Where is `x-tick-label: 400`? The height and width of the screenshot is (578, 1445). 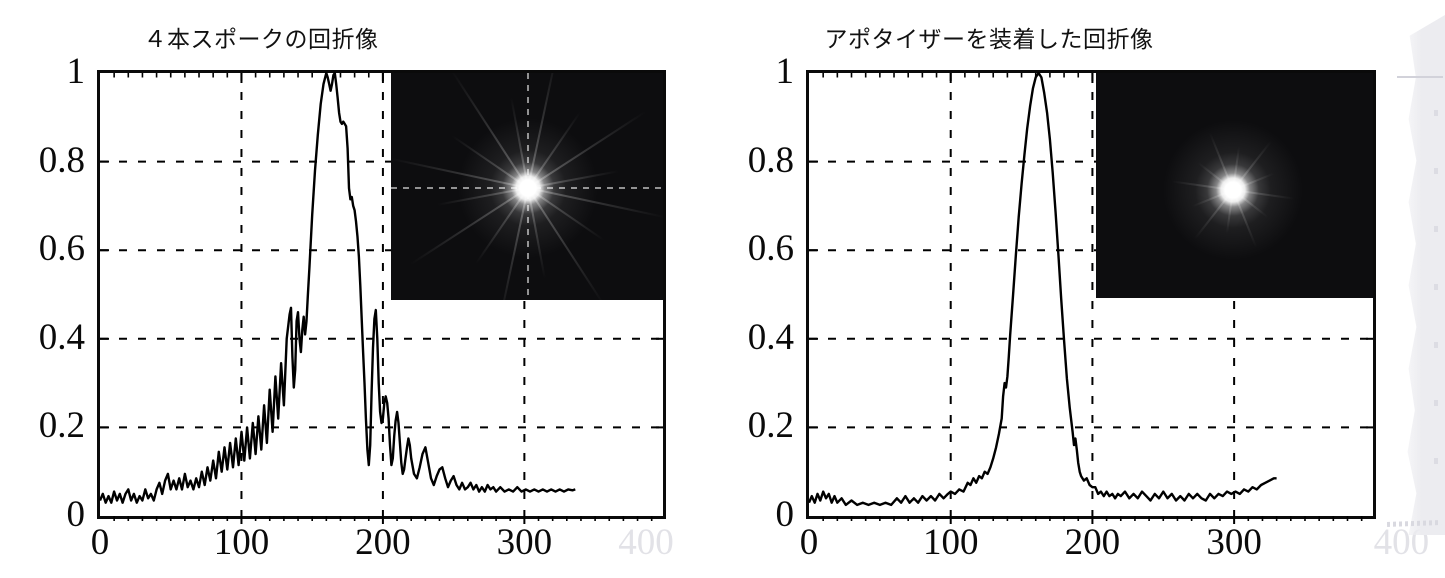 x-tick-label: 400 is located at coordinates (646, 542).